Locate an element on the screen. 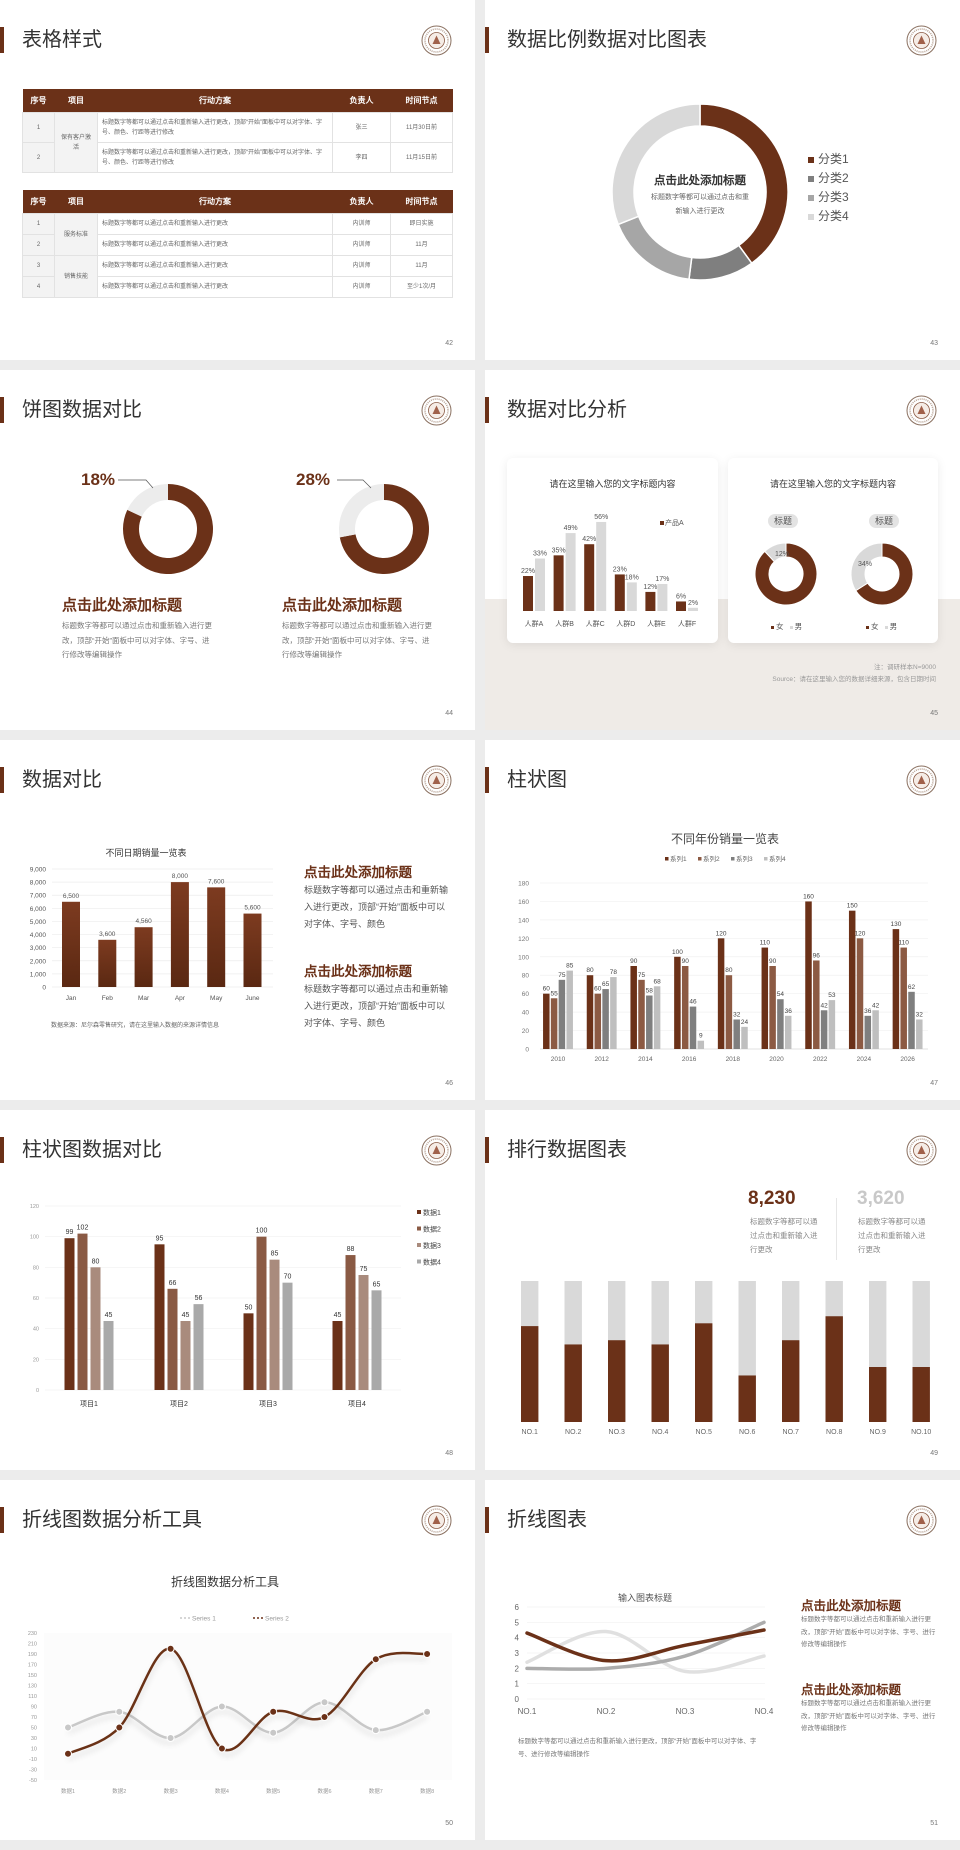  cell-group: 销售技能 is located at coordinates (76, 276).